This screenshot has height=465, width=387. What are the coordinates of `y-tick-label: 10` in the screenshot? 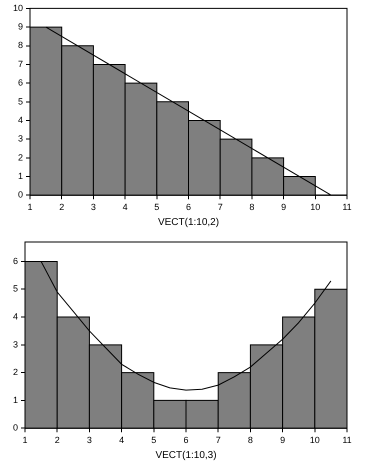 It's located at (18, 7).